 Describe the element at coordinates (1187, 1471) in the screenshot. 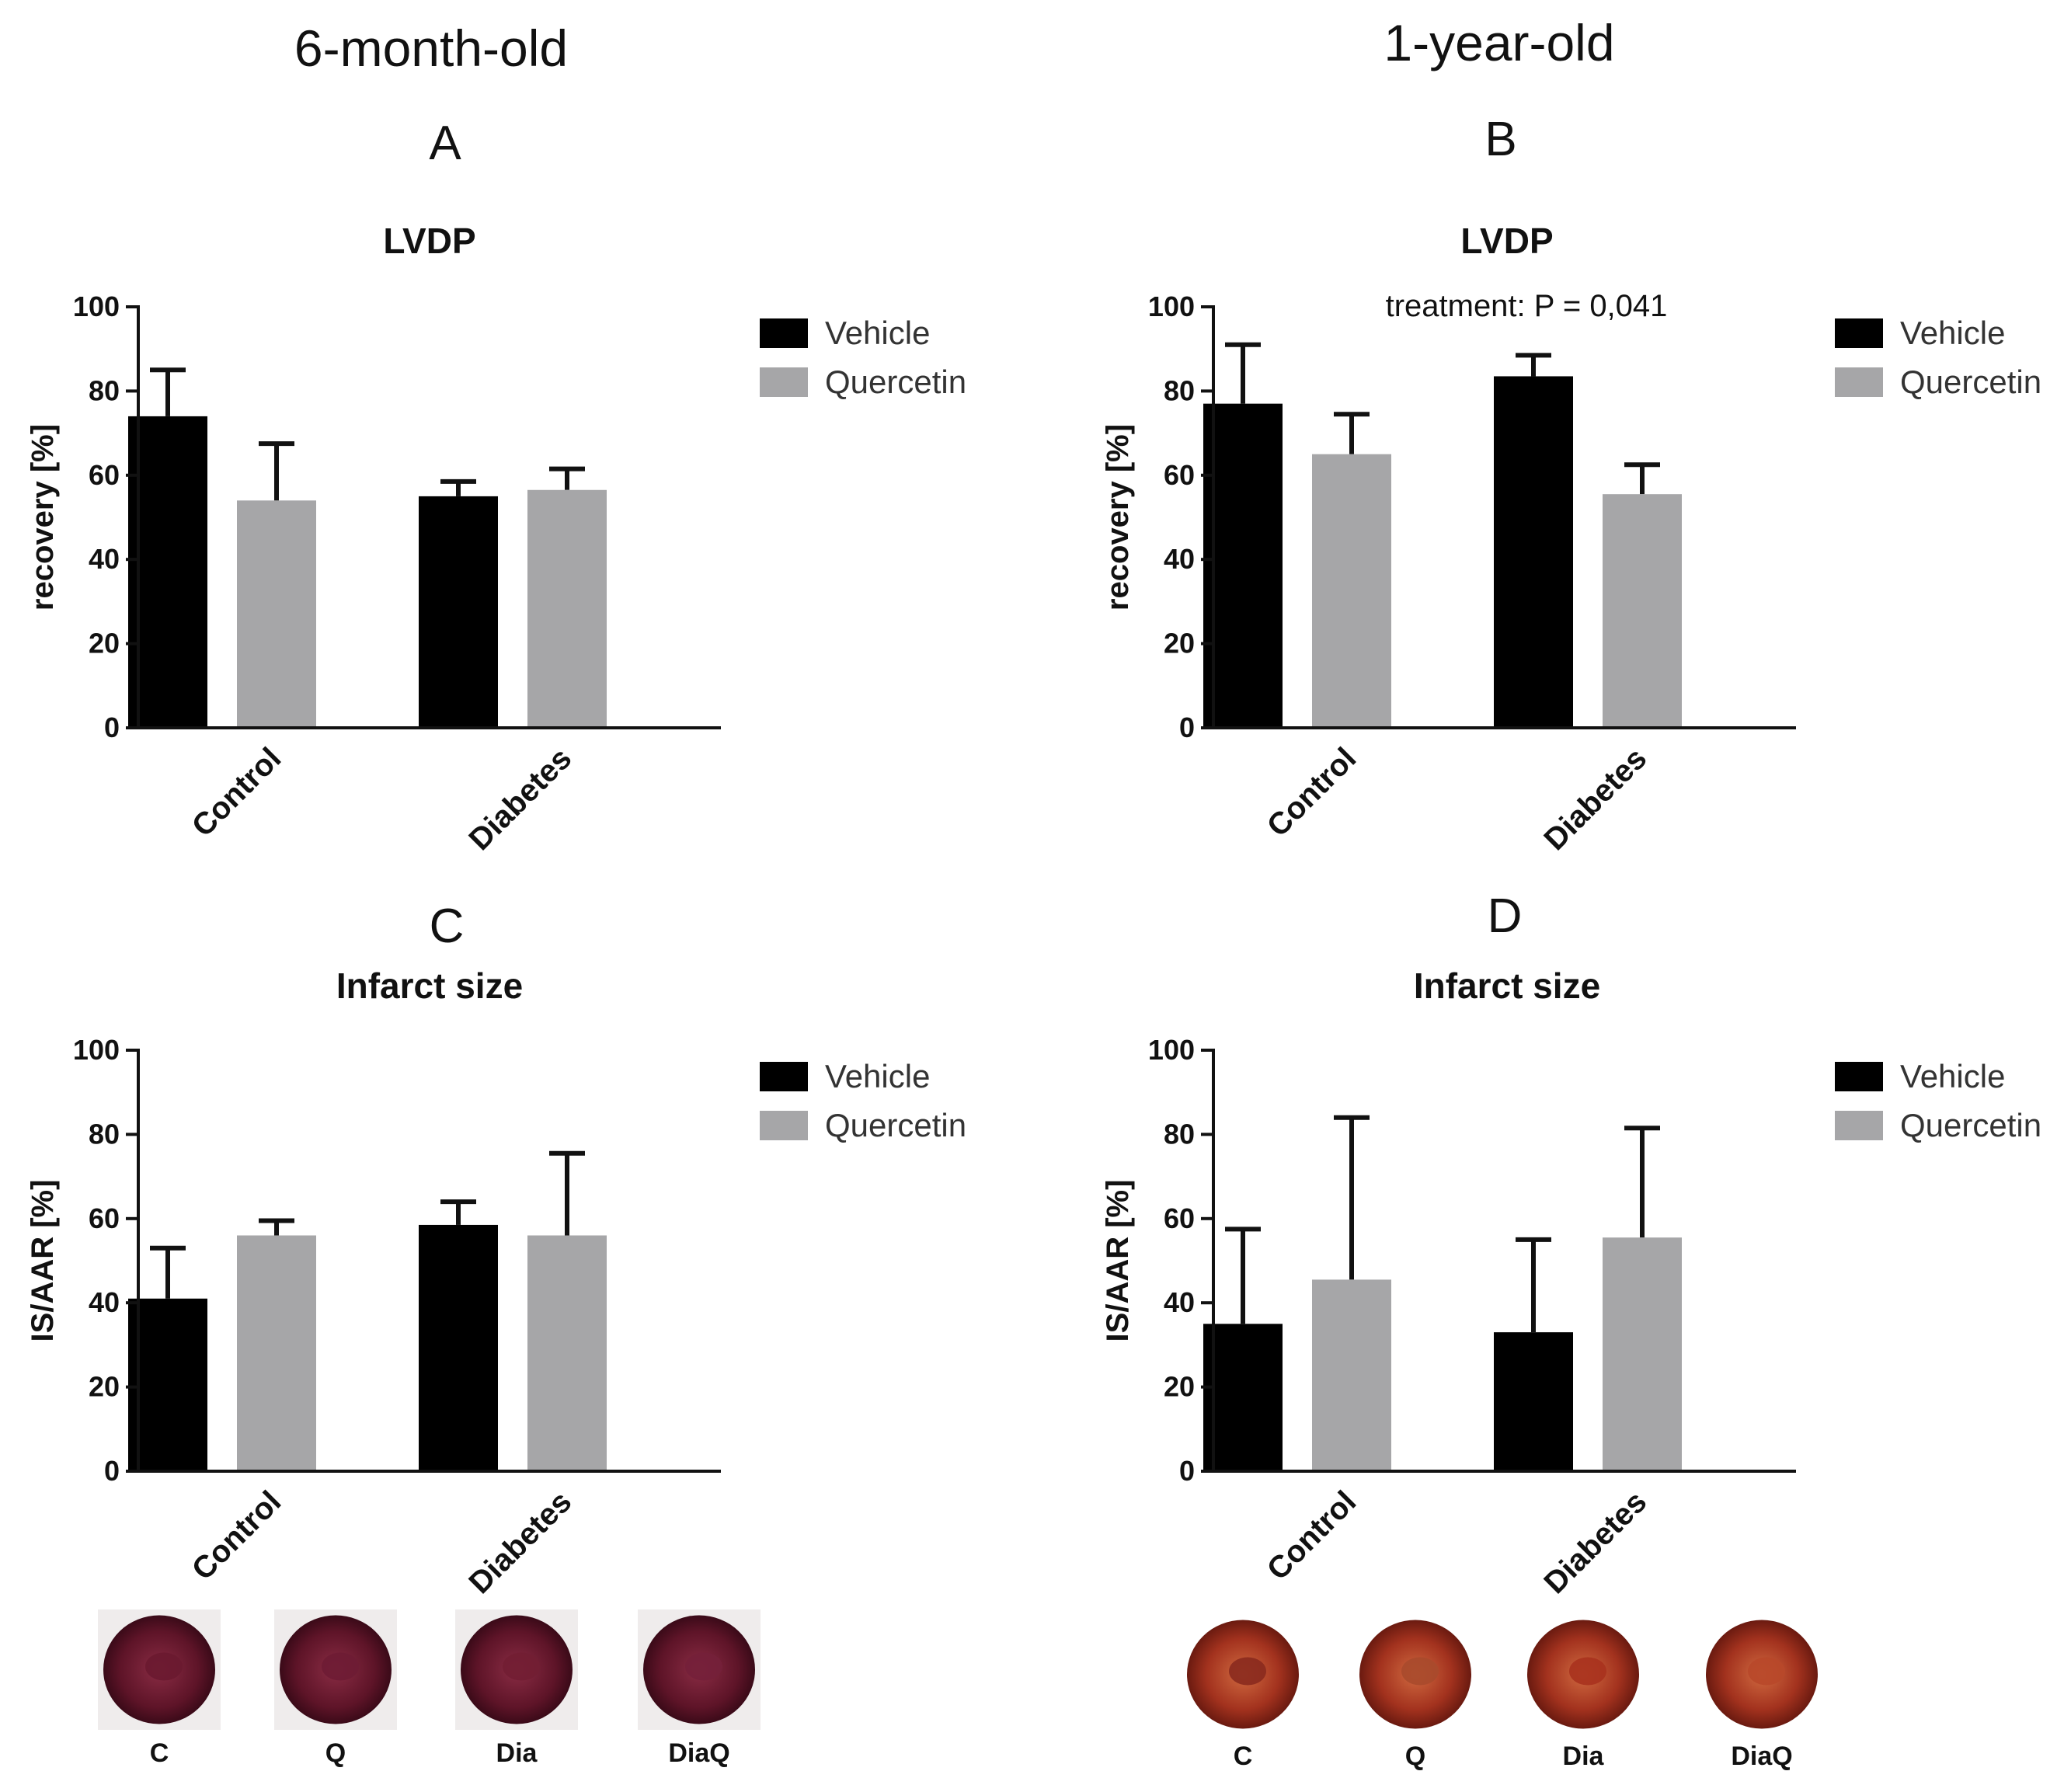

I see `y-tick-label-d-0: 0` at that location.